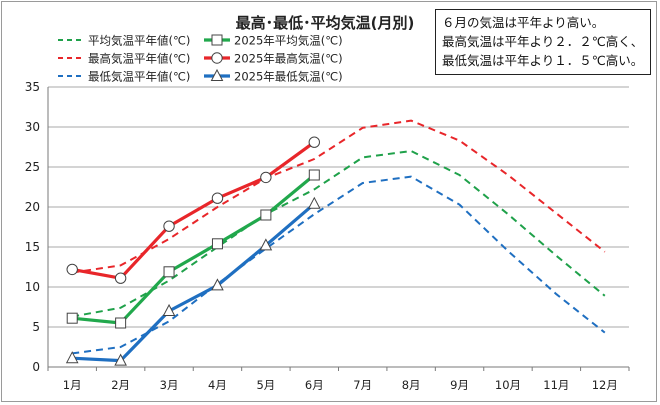  Describe the element at coordinates (139, 59) in the screenshot. I see `legend-label-2: 最高気温平年値(℃)` at that location.